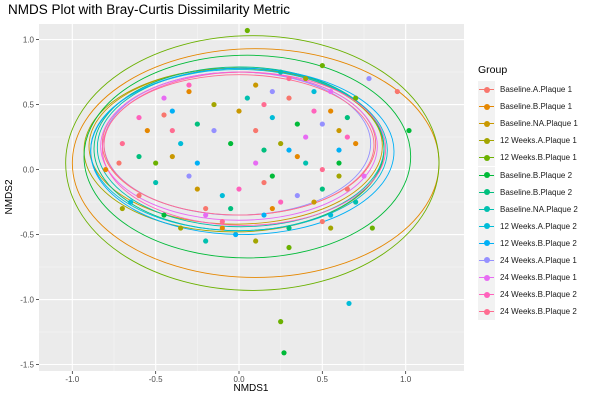  Describe the element at coordinates (29, 40) in the screenshot. I see `y-tick-label: 1.0` at that location.